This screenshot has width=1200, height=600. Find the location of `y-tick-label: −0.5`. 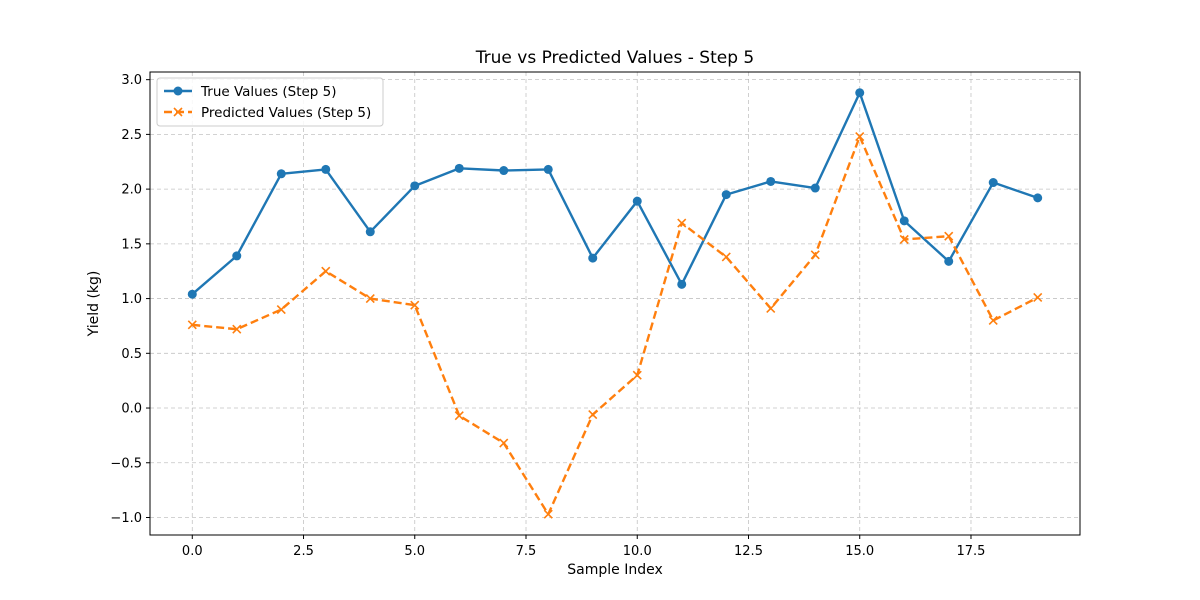

y-tick-label: −0.5 is located at coordinates (126, 463).